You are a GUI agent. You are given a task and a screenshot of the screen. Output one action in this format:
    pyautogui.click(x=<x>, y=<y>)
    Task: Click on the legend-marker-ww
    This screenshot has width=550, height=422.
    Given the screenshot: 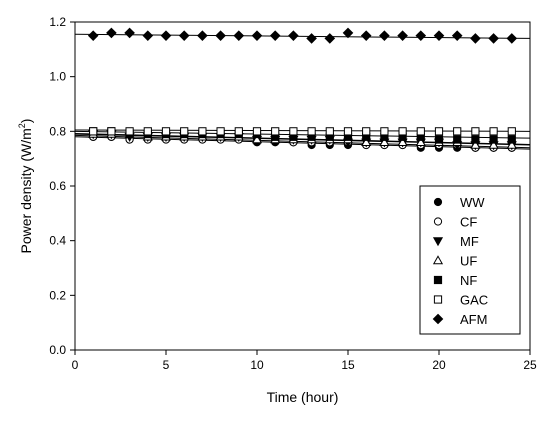 What is the action you would take?
    pyautogui.click(x=438, y=202)
    